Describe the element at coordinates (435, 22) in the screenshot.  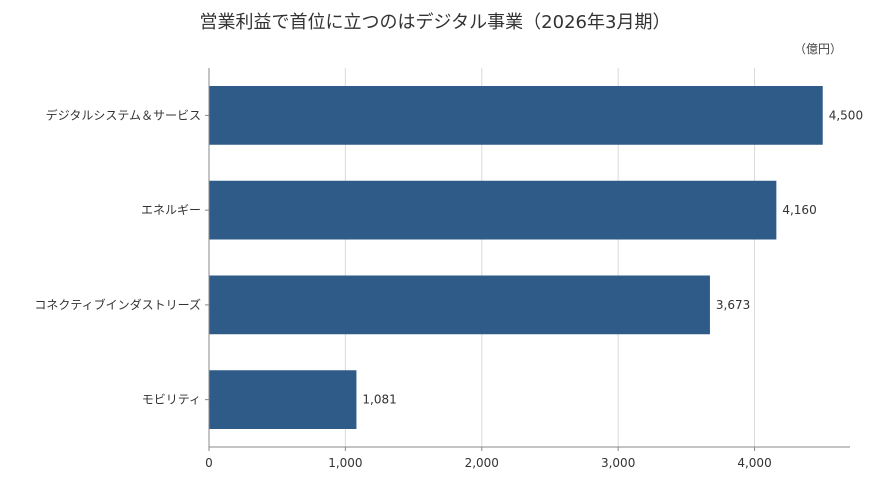
I see `chart-title: 営業利益で首位に立つのはデジタル事業（2026年3月期）` at that location.